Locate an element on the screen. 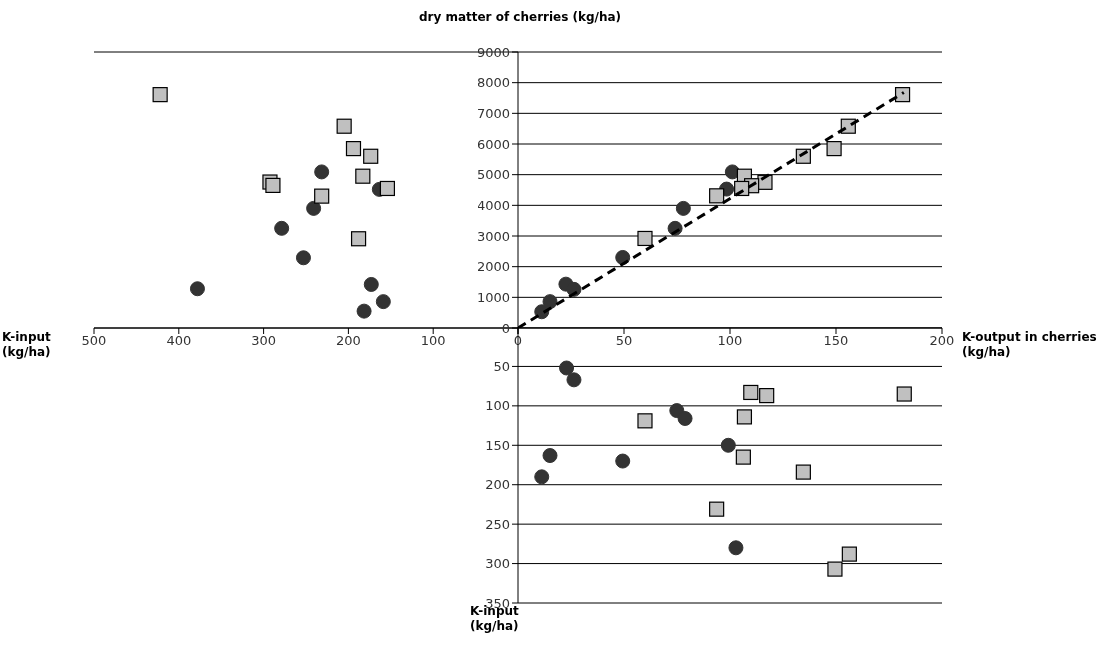 The image size is (1114, 651). y-tick-label: 50 is located at coordinates (501, 367).